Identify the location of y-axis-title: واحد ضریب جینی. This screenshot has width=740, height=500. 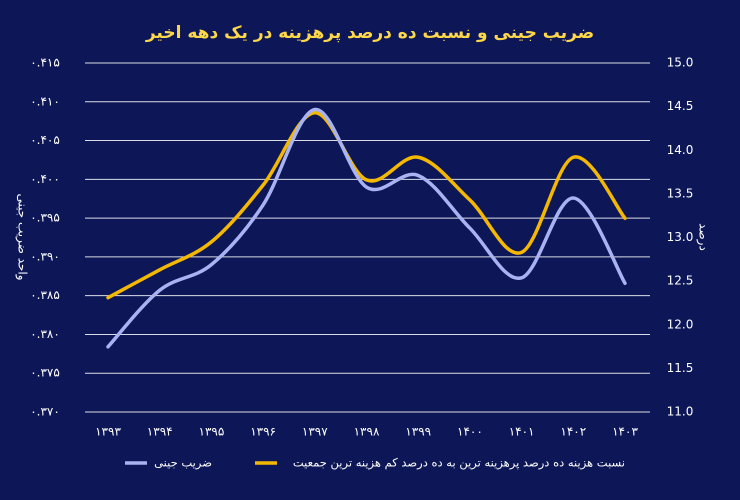
(22, 236).